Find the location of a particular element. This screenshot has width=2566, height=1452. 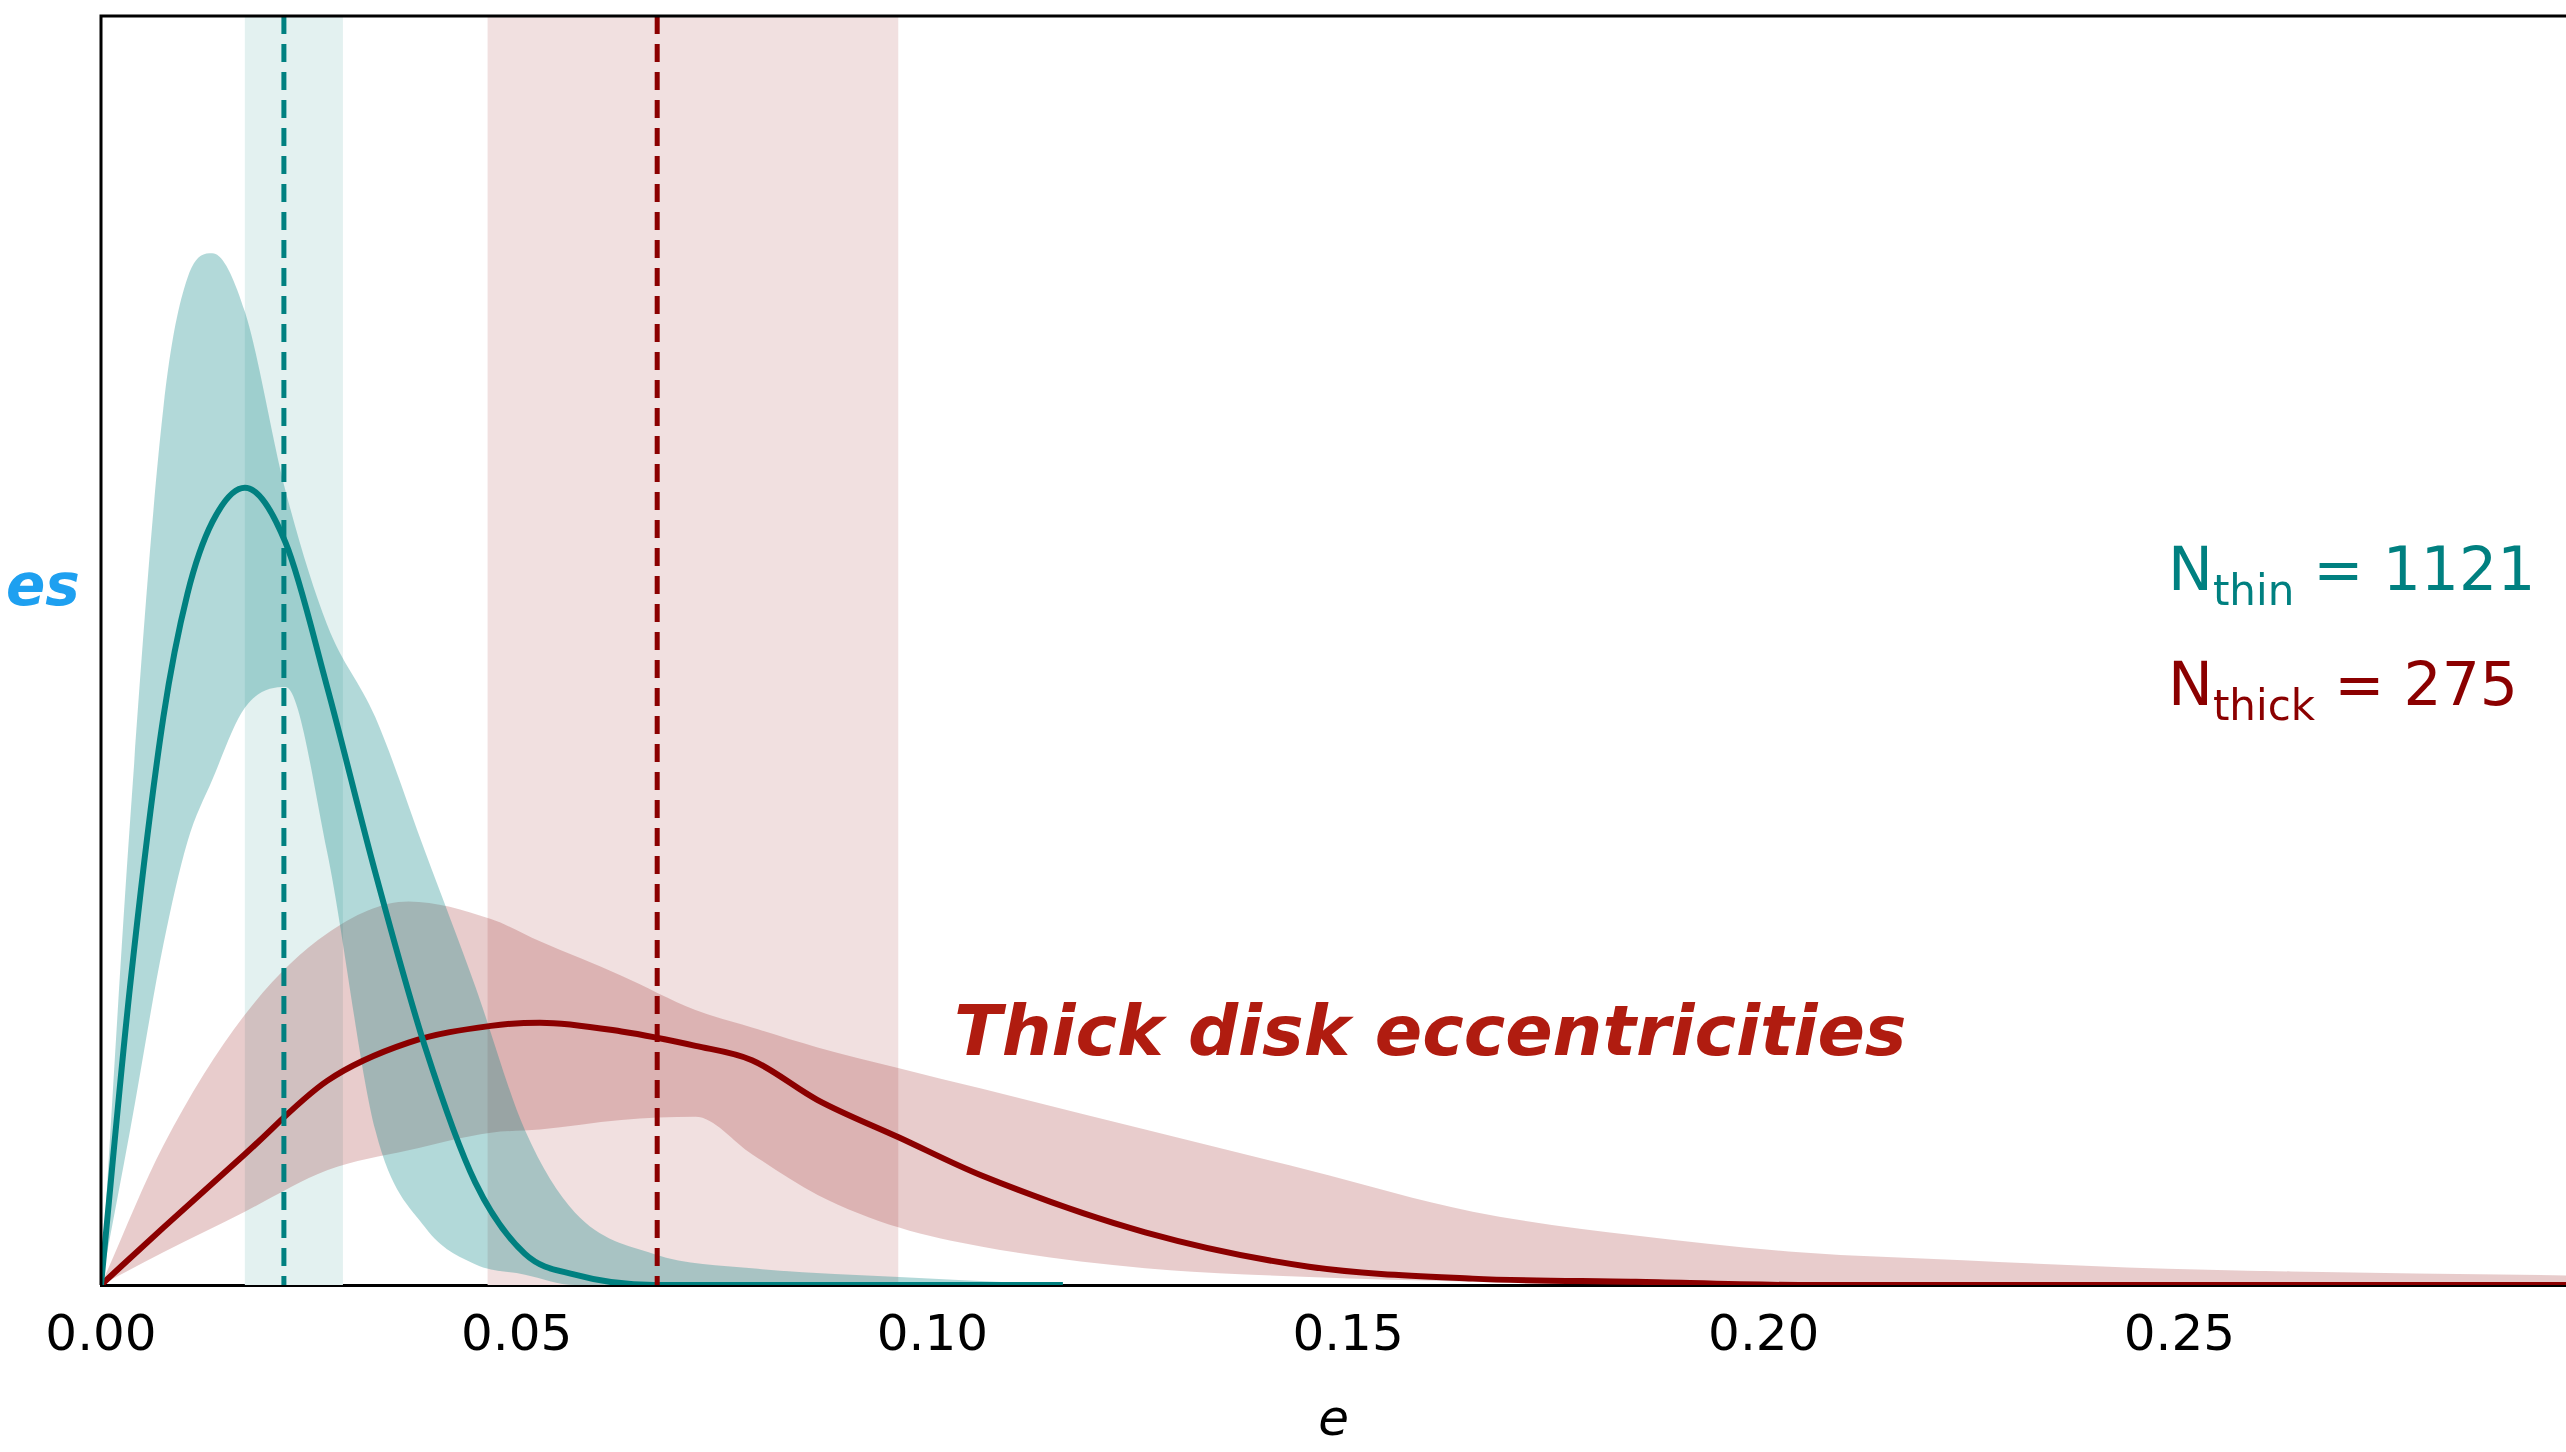

text: es is located at coordinates (43, 585).